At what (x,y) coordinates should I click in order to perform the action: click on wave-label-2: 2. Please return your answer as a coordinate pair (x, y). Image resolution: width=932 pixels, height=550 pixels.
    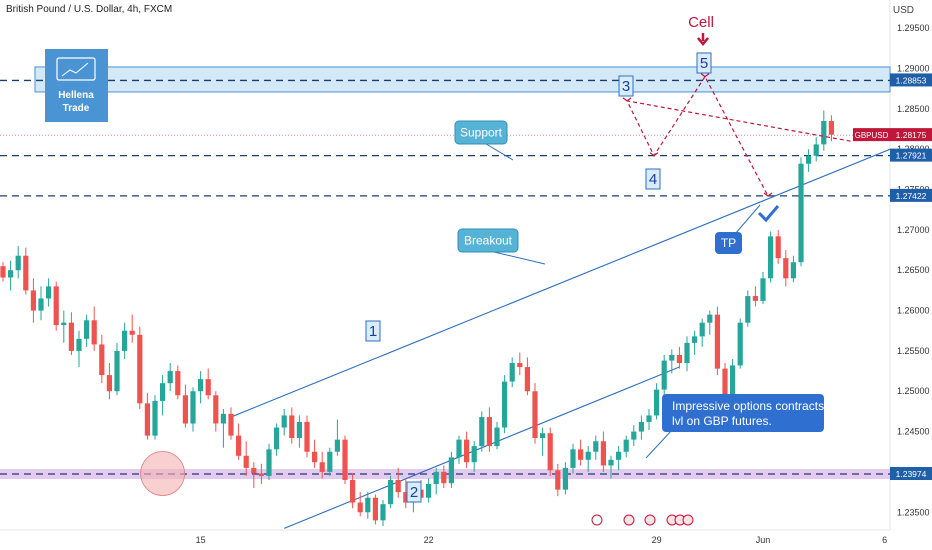
    Looking at the image, I should click on (414, 492).